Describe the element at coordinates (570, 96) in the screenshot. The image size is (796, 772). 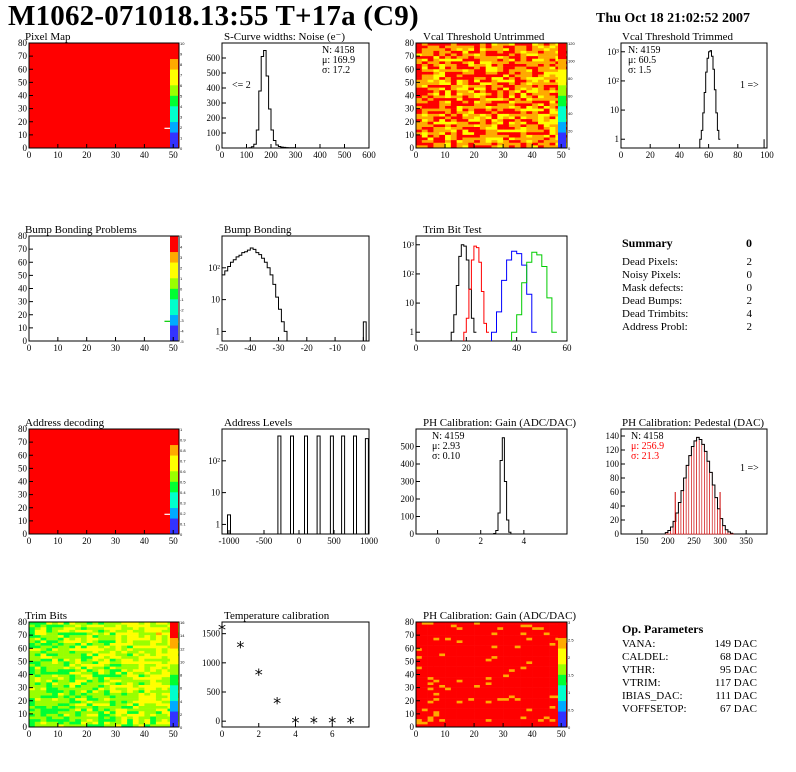
I see `z-tick-label: 60` at that location.